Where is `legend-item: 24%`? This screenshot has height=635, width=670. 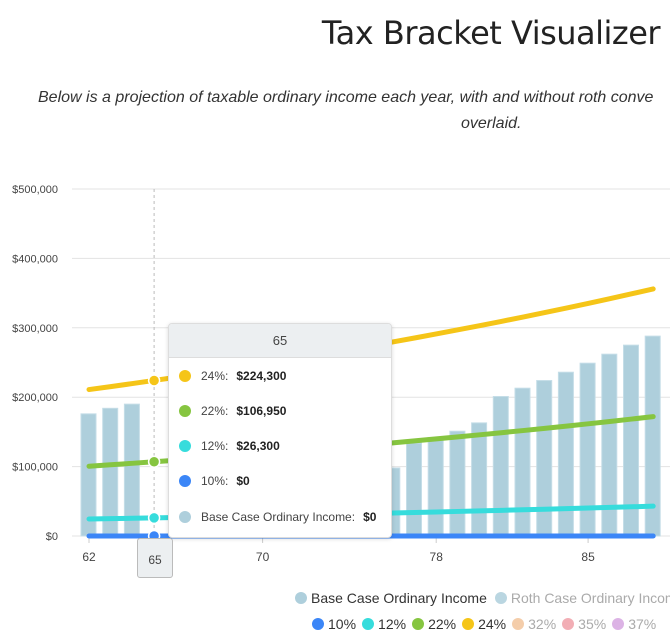 legend-item: 24% is located at coordinates (484, 624).